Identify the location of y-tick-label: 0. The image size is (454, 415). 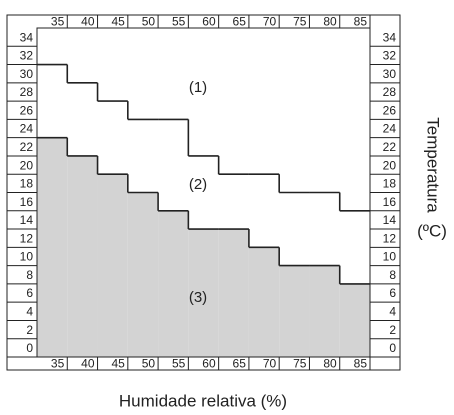
(29, 348).